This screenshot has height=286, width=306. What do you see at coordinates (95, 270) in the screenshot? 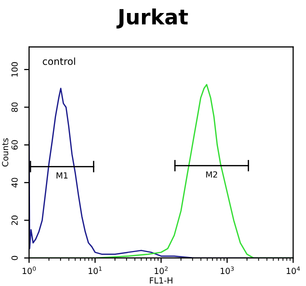
I see `x-tick-label: 10$^{1}$` at bounding box center [95, 270].